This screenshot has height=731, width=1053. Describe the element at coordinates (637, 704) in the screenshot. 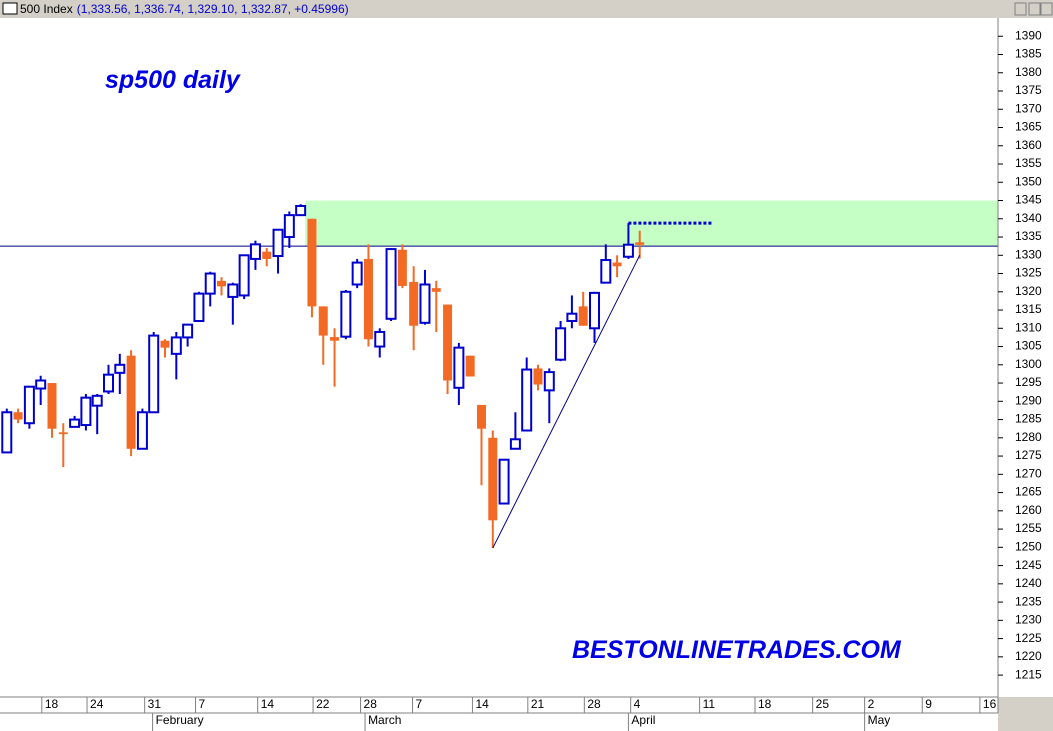

I see `x-tick-label: 4` at that location.